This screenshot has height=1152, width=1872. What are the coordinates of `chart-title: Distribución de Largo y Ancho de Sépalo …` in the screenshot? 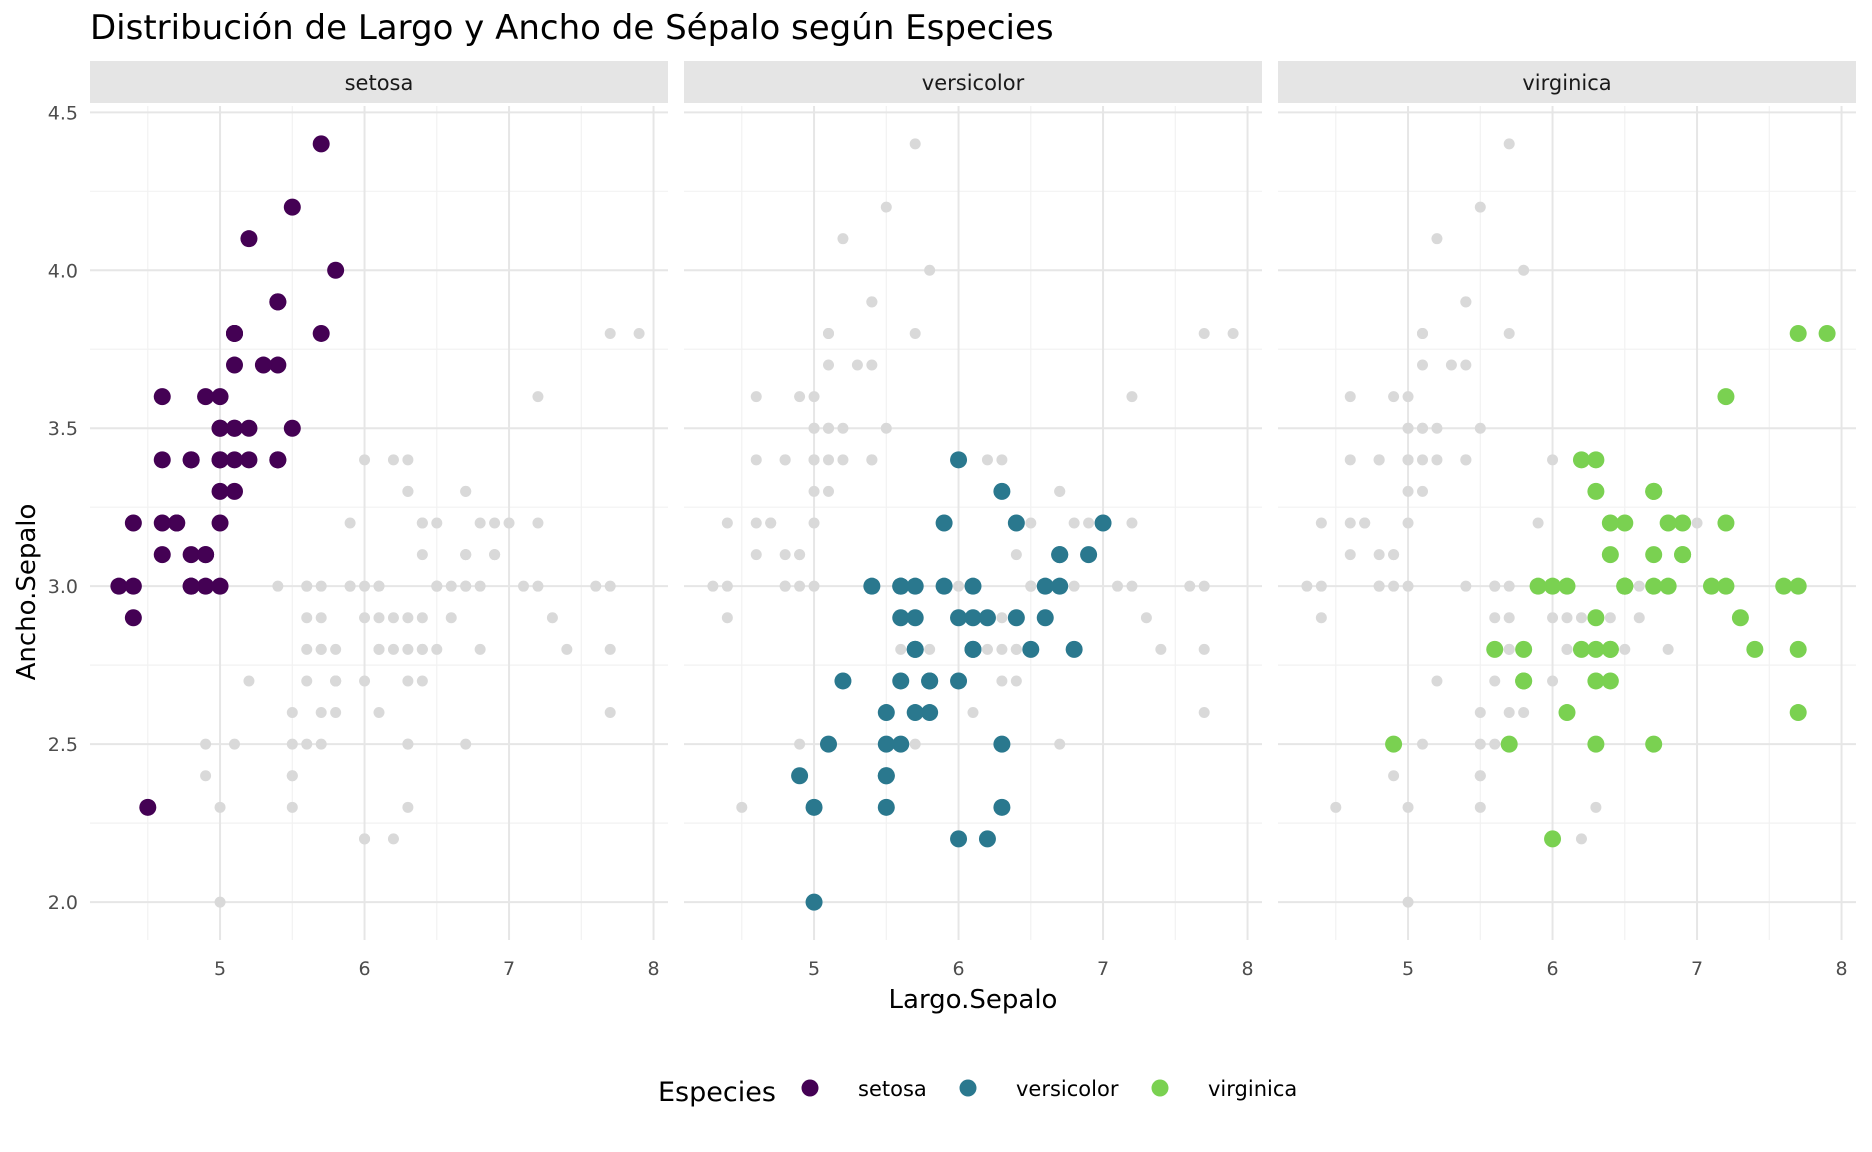 It's located at (572, 28).